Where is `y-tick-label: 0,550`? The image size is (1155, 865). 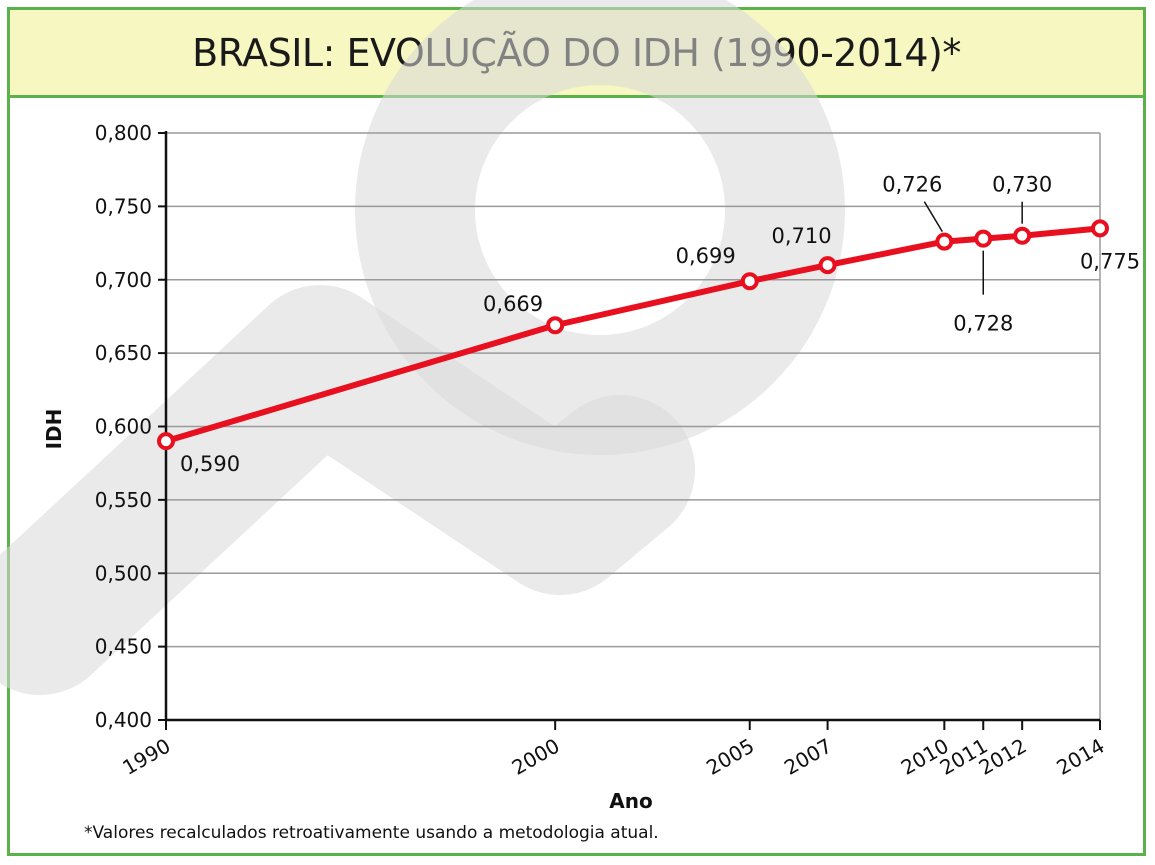
y-tick-label: 0,550 is located at coordinates (123, 500).